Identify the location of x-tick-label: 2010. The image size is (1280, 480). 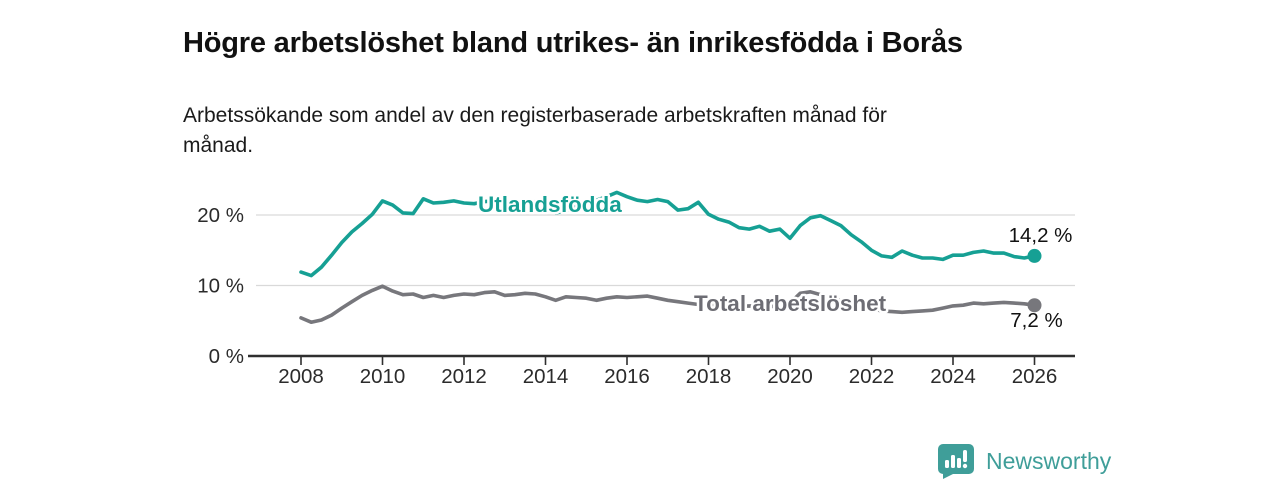
(383, 376).